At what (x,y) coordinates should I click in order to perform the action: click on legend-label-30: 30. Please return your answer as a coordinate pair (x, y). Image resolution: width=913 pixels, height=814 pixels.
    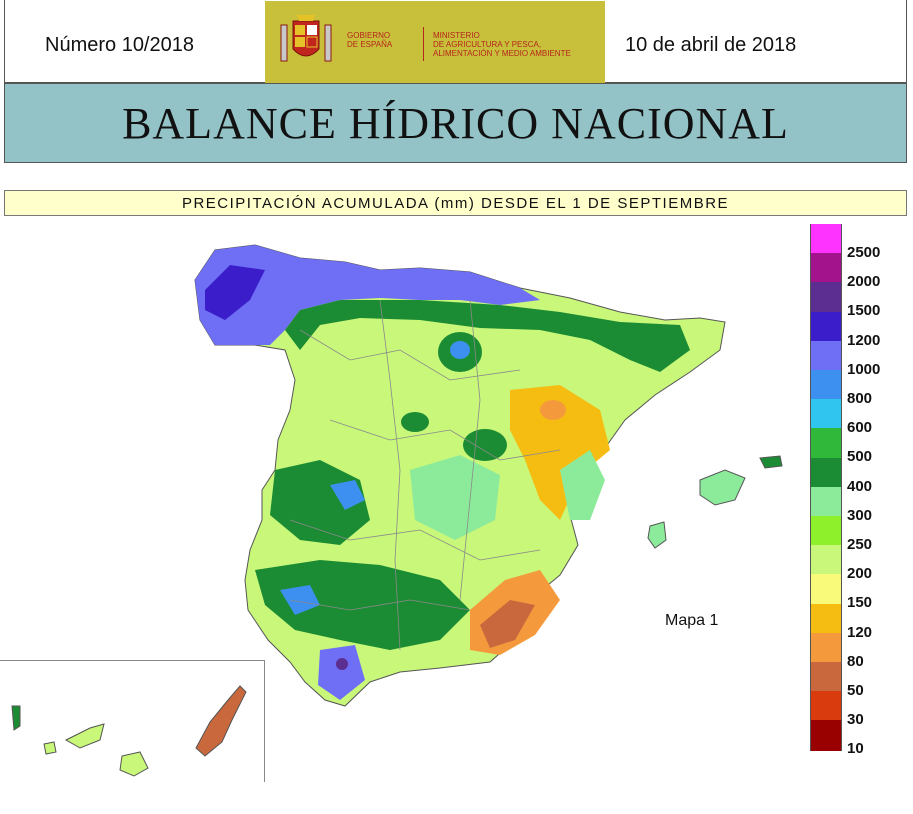
    Looking at the image, I should click on (855, 720).